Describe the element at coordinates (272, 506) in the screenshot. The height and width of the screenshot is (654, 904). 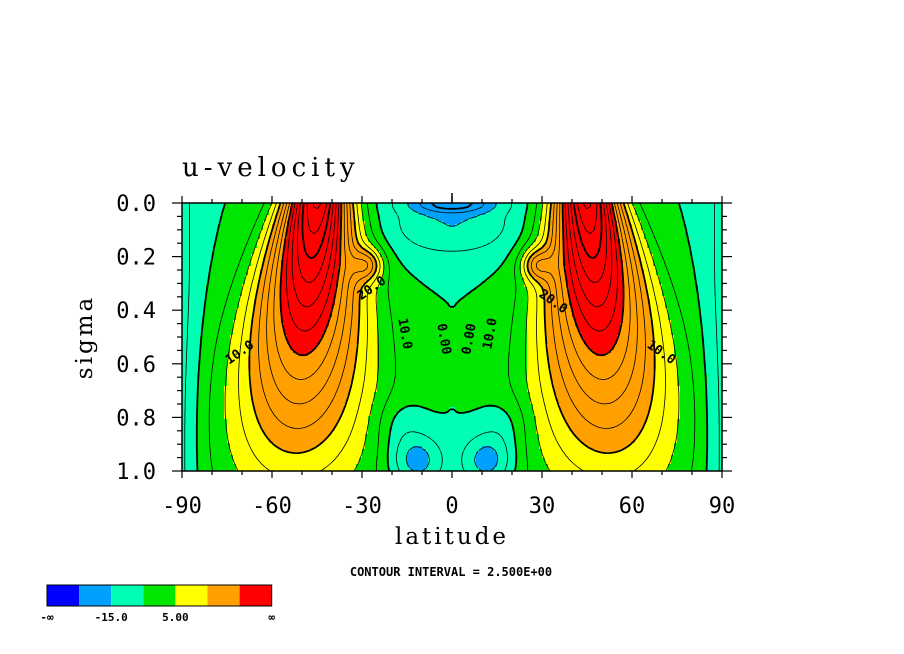
I see `x-tick-label: -60` at that location.